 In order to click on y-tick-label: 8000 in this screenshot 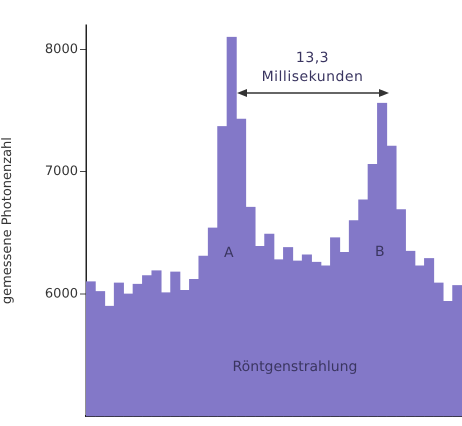, I will do `click(61, 49)`.